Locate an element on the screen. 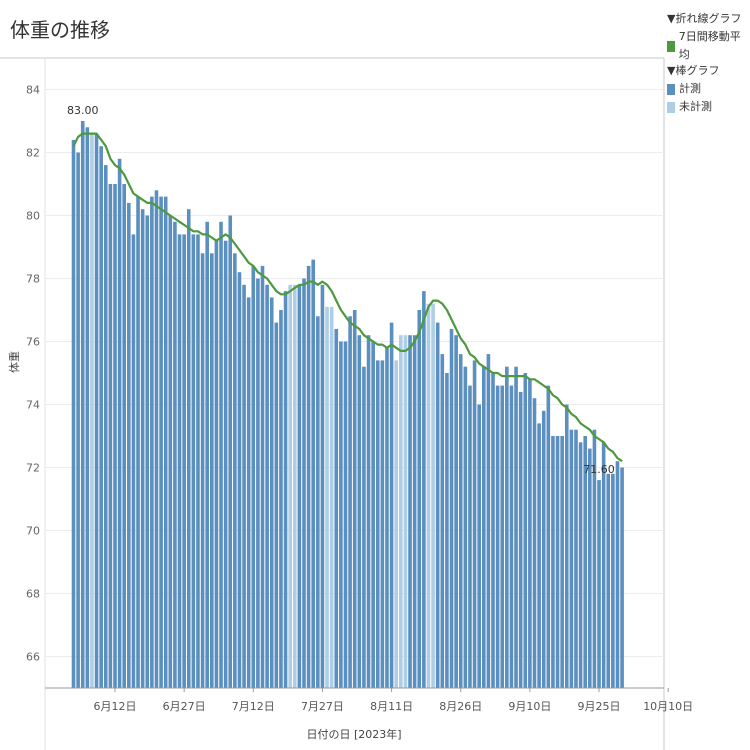 Image resolution: width=750 pixels, height=750 pixels. y-tick-label: 84 is located at coordinates (33, 90).